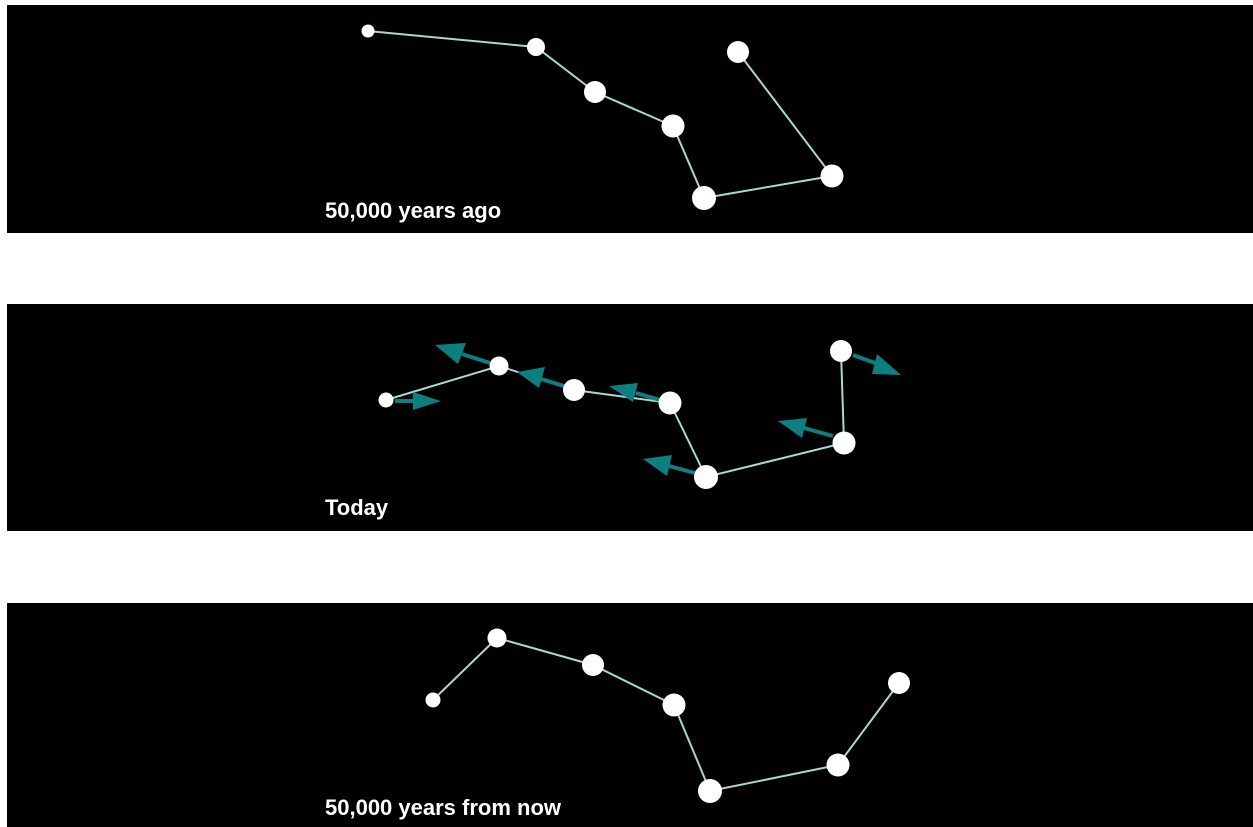  Describe the element at coordinates (413, 210) in the screenshot. I see `panel-label: 50,000 years ago` at that location.